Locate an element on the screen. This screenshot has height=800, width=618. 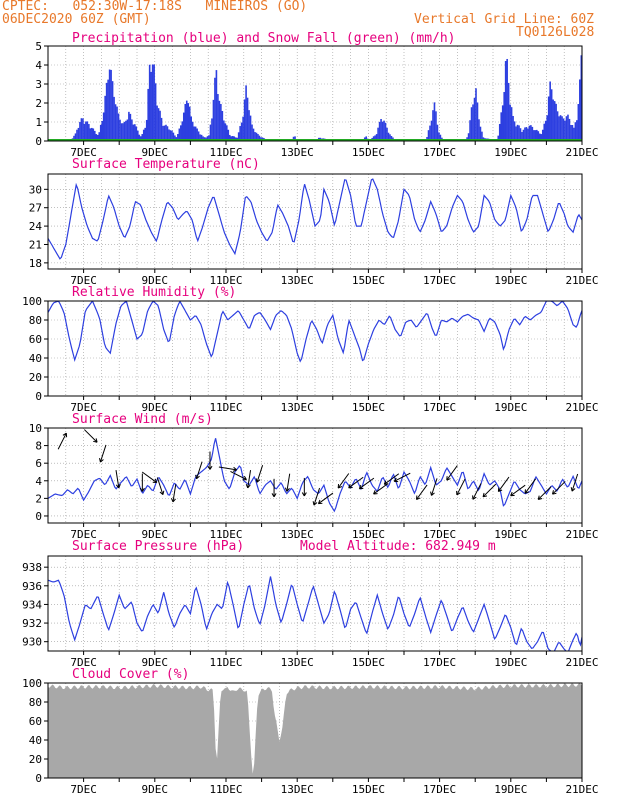
pressure-title: Surface Pressure (hPa) is located at coordinates (158, 546).